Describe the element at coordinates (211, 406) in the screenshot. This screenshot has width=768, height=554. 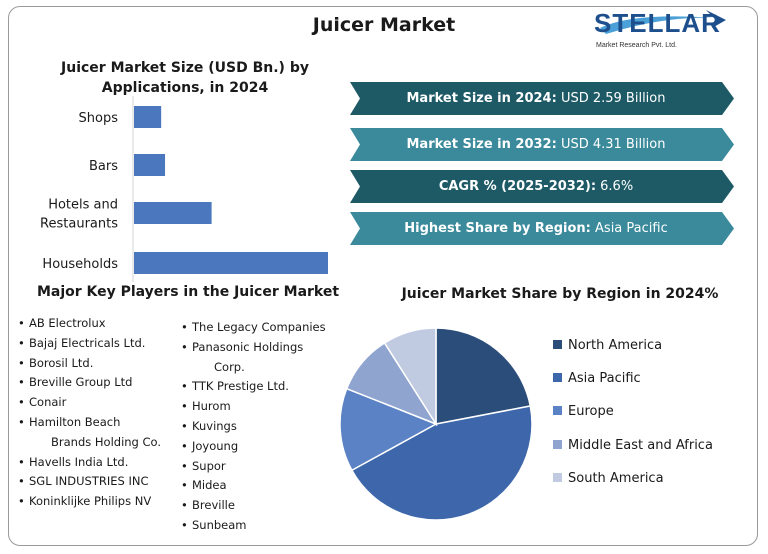
I see `key-player-name: Hurom` at that location.